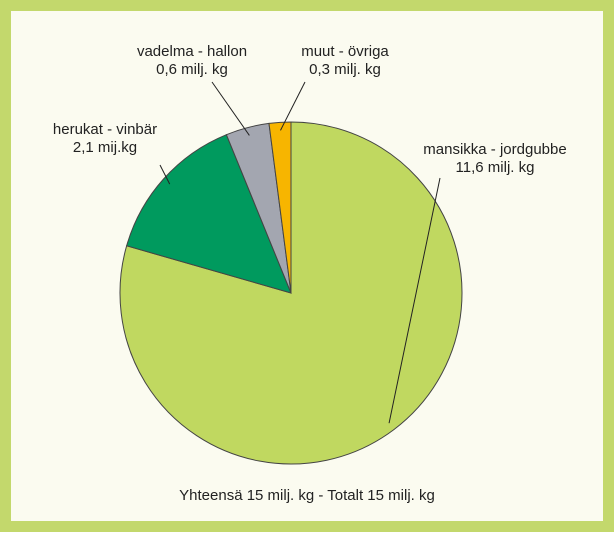 The width and height of the screenshot is (614, 537). What do you see at coordinates (105, 147) in the screenshot?
I see `value-label: 2,1 mij.kg` at bounding box center [105, 147].